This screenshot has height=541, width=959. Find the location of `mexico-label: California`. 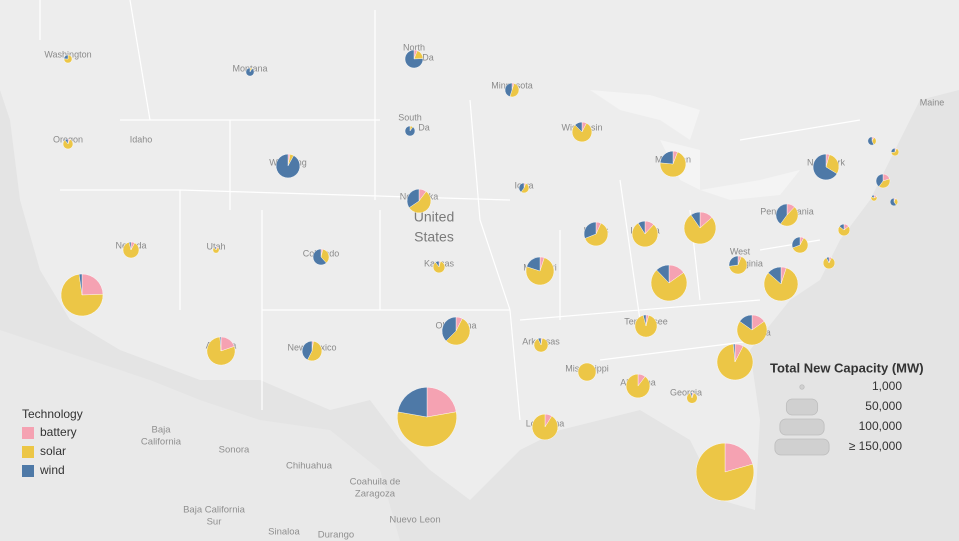

mexico-label: California is located at coordinates (161, 442).